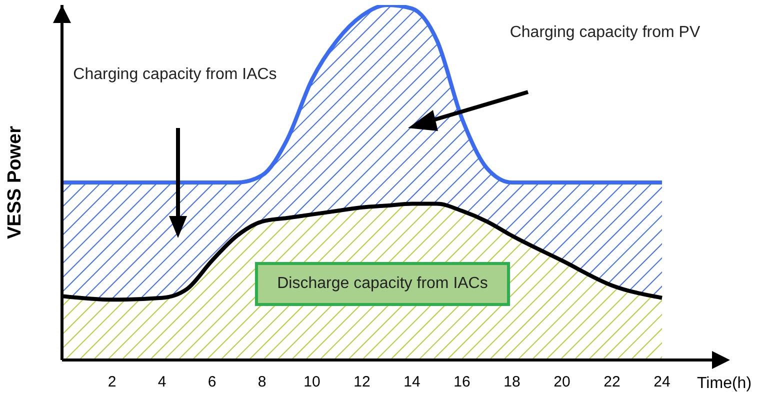 This screenshot has height=405, width=770. Describe the element at coordinates (175, 75) in the screenshot. I see `annotation: Charging capacity from IACs` at that location.